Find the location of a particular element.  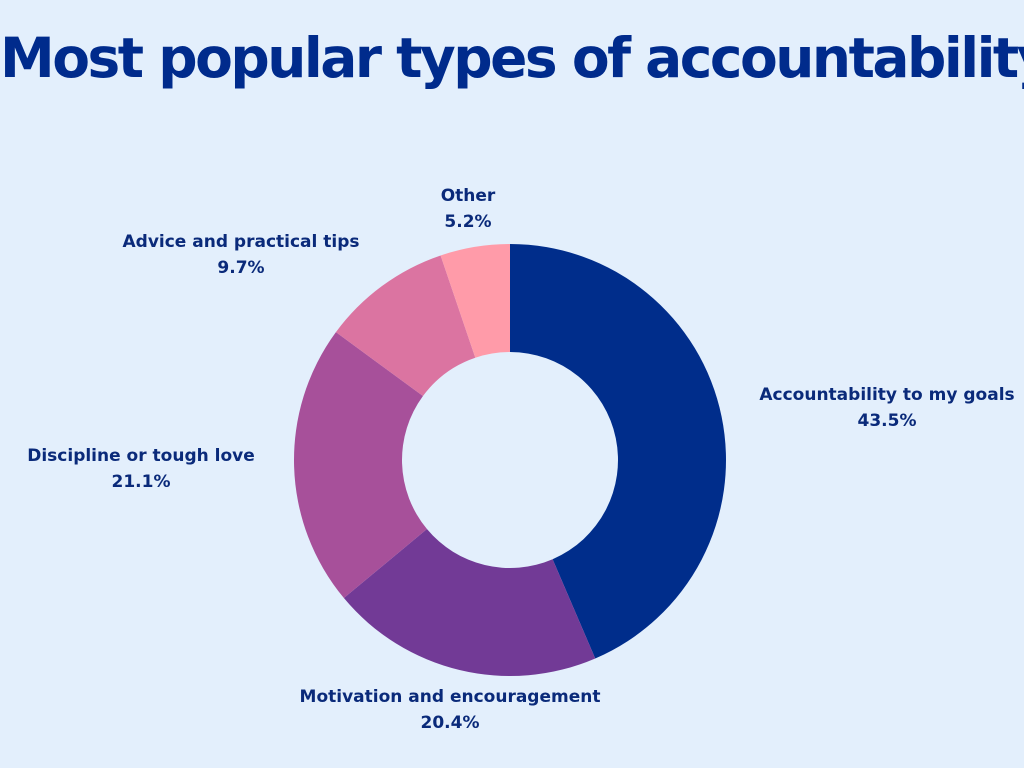

donut-slice-advice-and-practical-tips is located at coordinates (405, 326).